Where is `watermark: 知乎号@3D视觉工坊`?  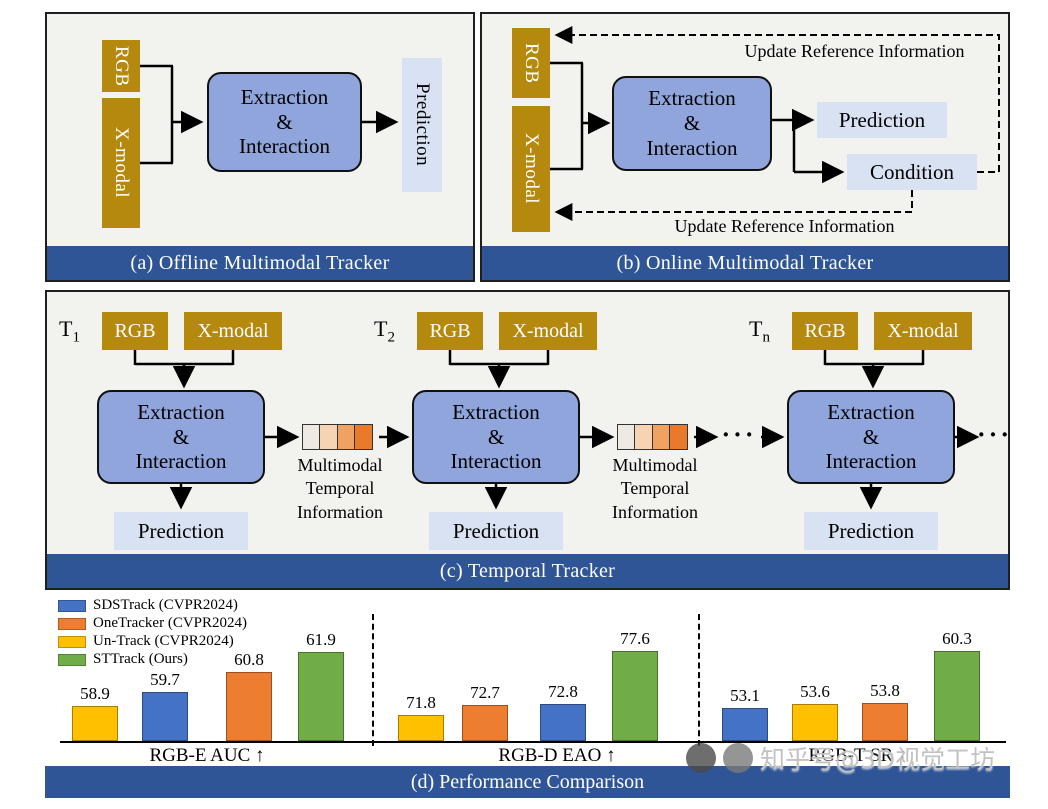
watermark: 知乎号@3D视觉工坊 is located at coordinates (840, 758).